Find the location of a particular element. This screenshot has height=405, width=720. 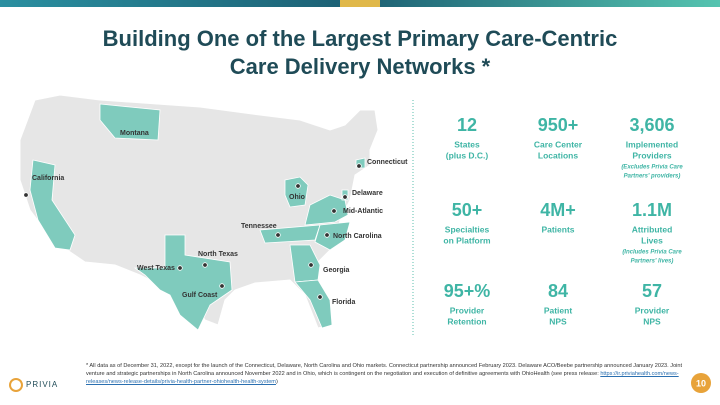

title: Care Delivery Networks * is located at coordinates (360, 66).